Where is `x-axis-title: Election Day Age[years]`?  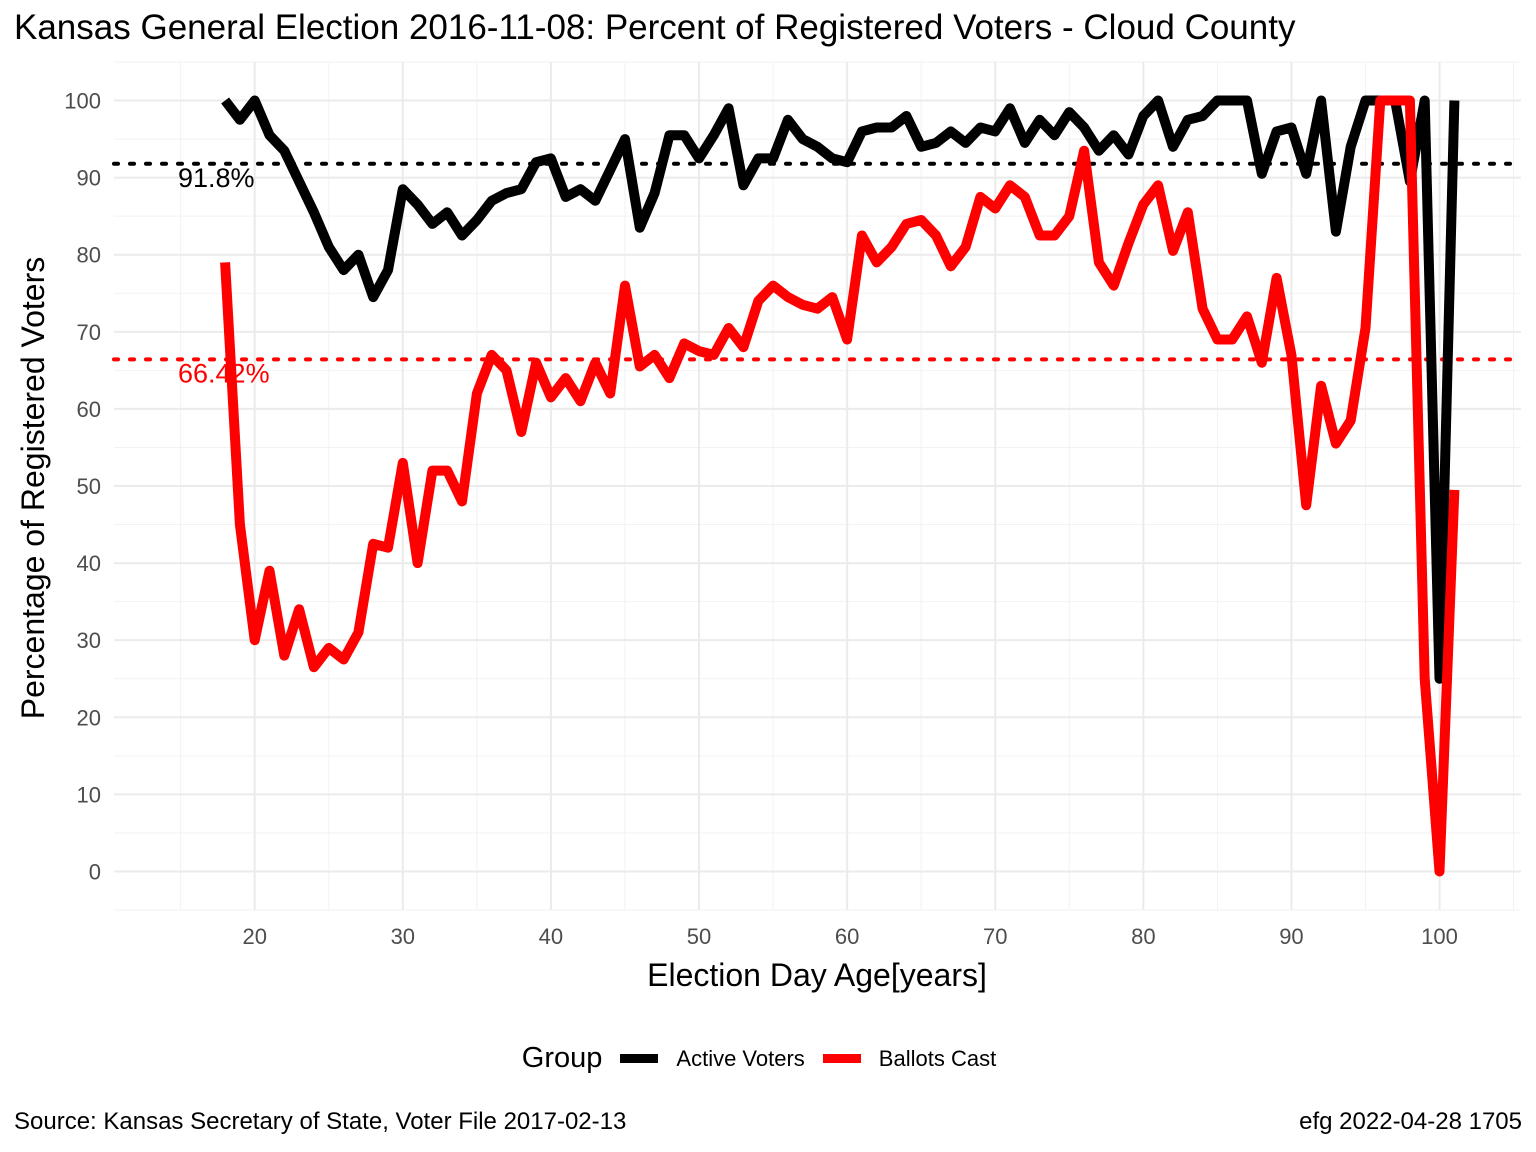
x-axis-title: Election Day Age[years] is located at coordinates (817, 975).